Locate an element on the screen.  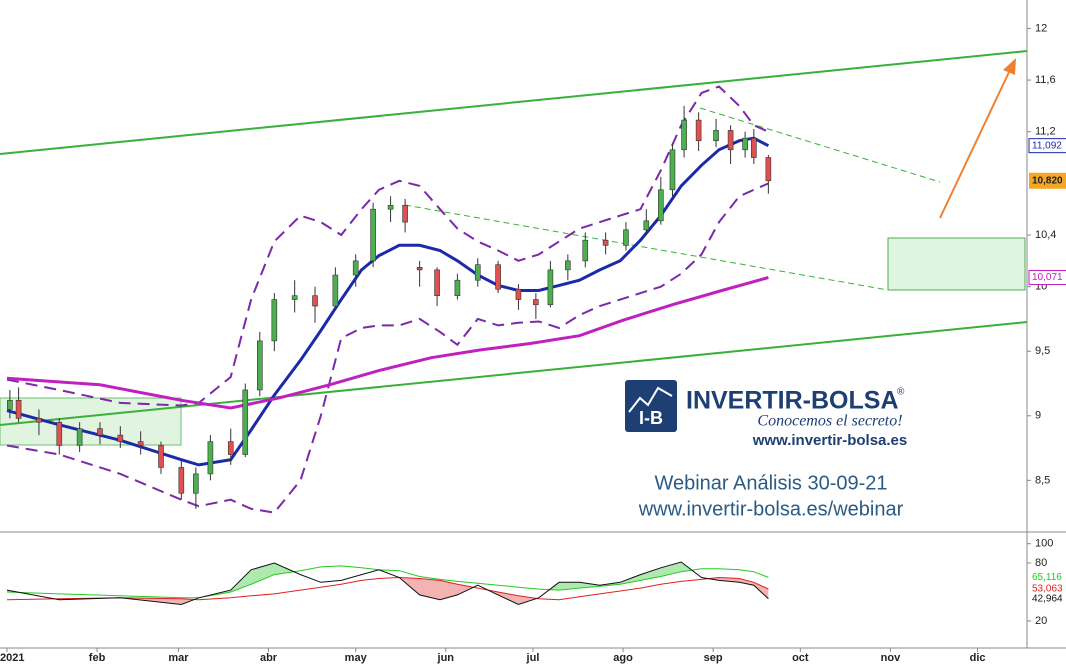
value-badge-label: 42,964 is located at coordinates (1047, 598).